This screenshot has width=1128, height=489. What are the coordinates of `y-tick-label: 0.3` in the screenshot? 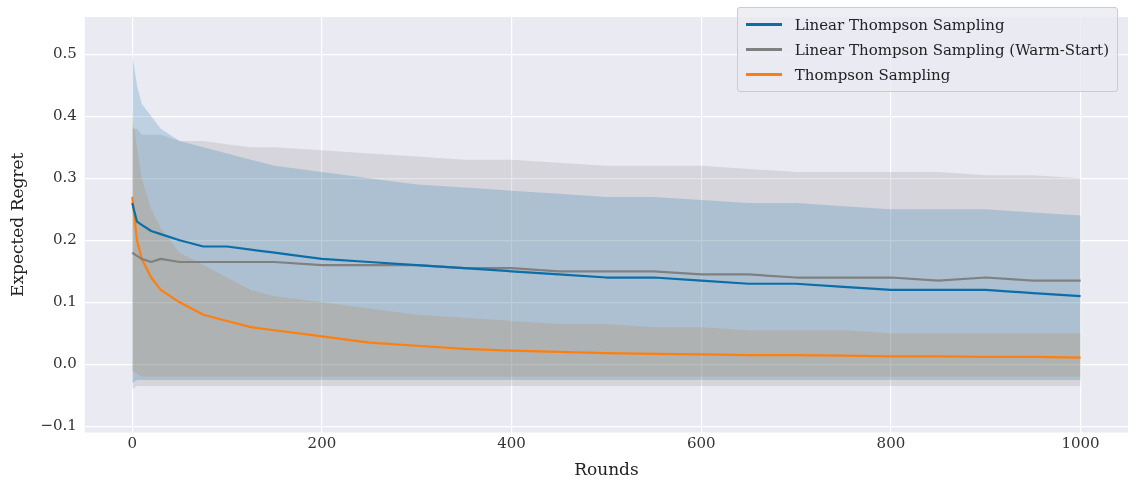 It's located at (64, 177).